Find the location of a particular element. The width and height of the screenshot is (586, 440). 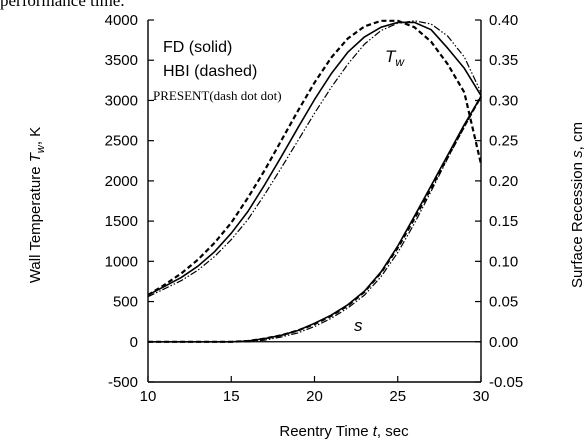

y-left-tick-label: 3000 is located at coordinates (121, 100).